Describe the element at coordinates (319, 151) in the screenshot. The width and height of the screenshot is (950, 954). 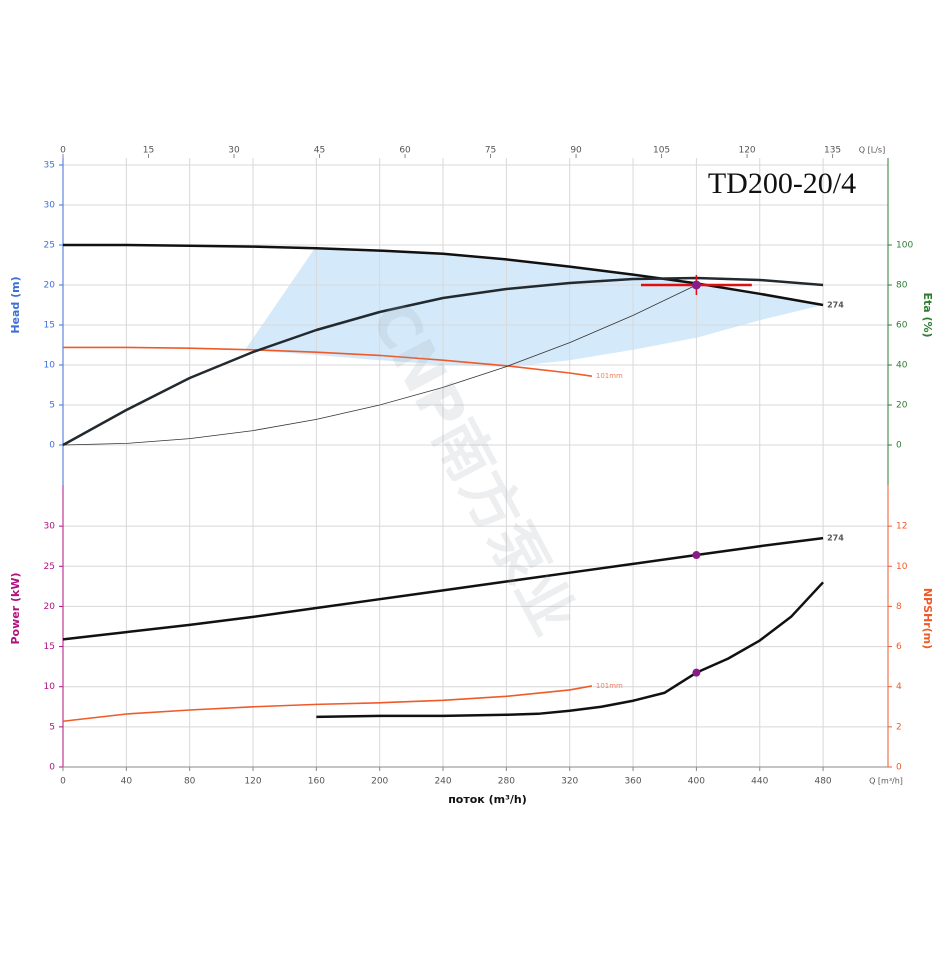
I see `x2-tick-label: 45` at that location.